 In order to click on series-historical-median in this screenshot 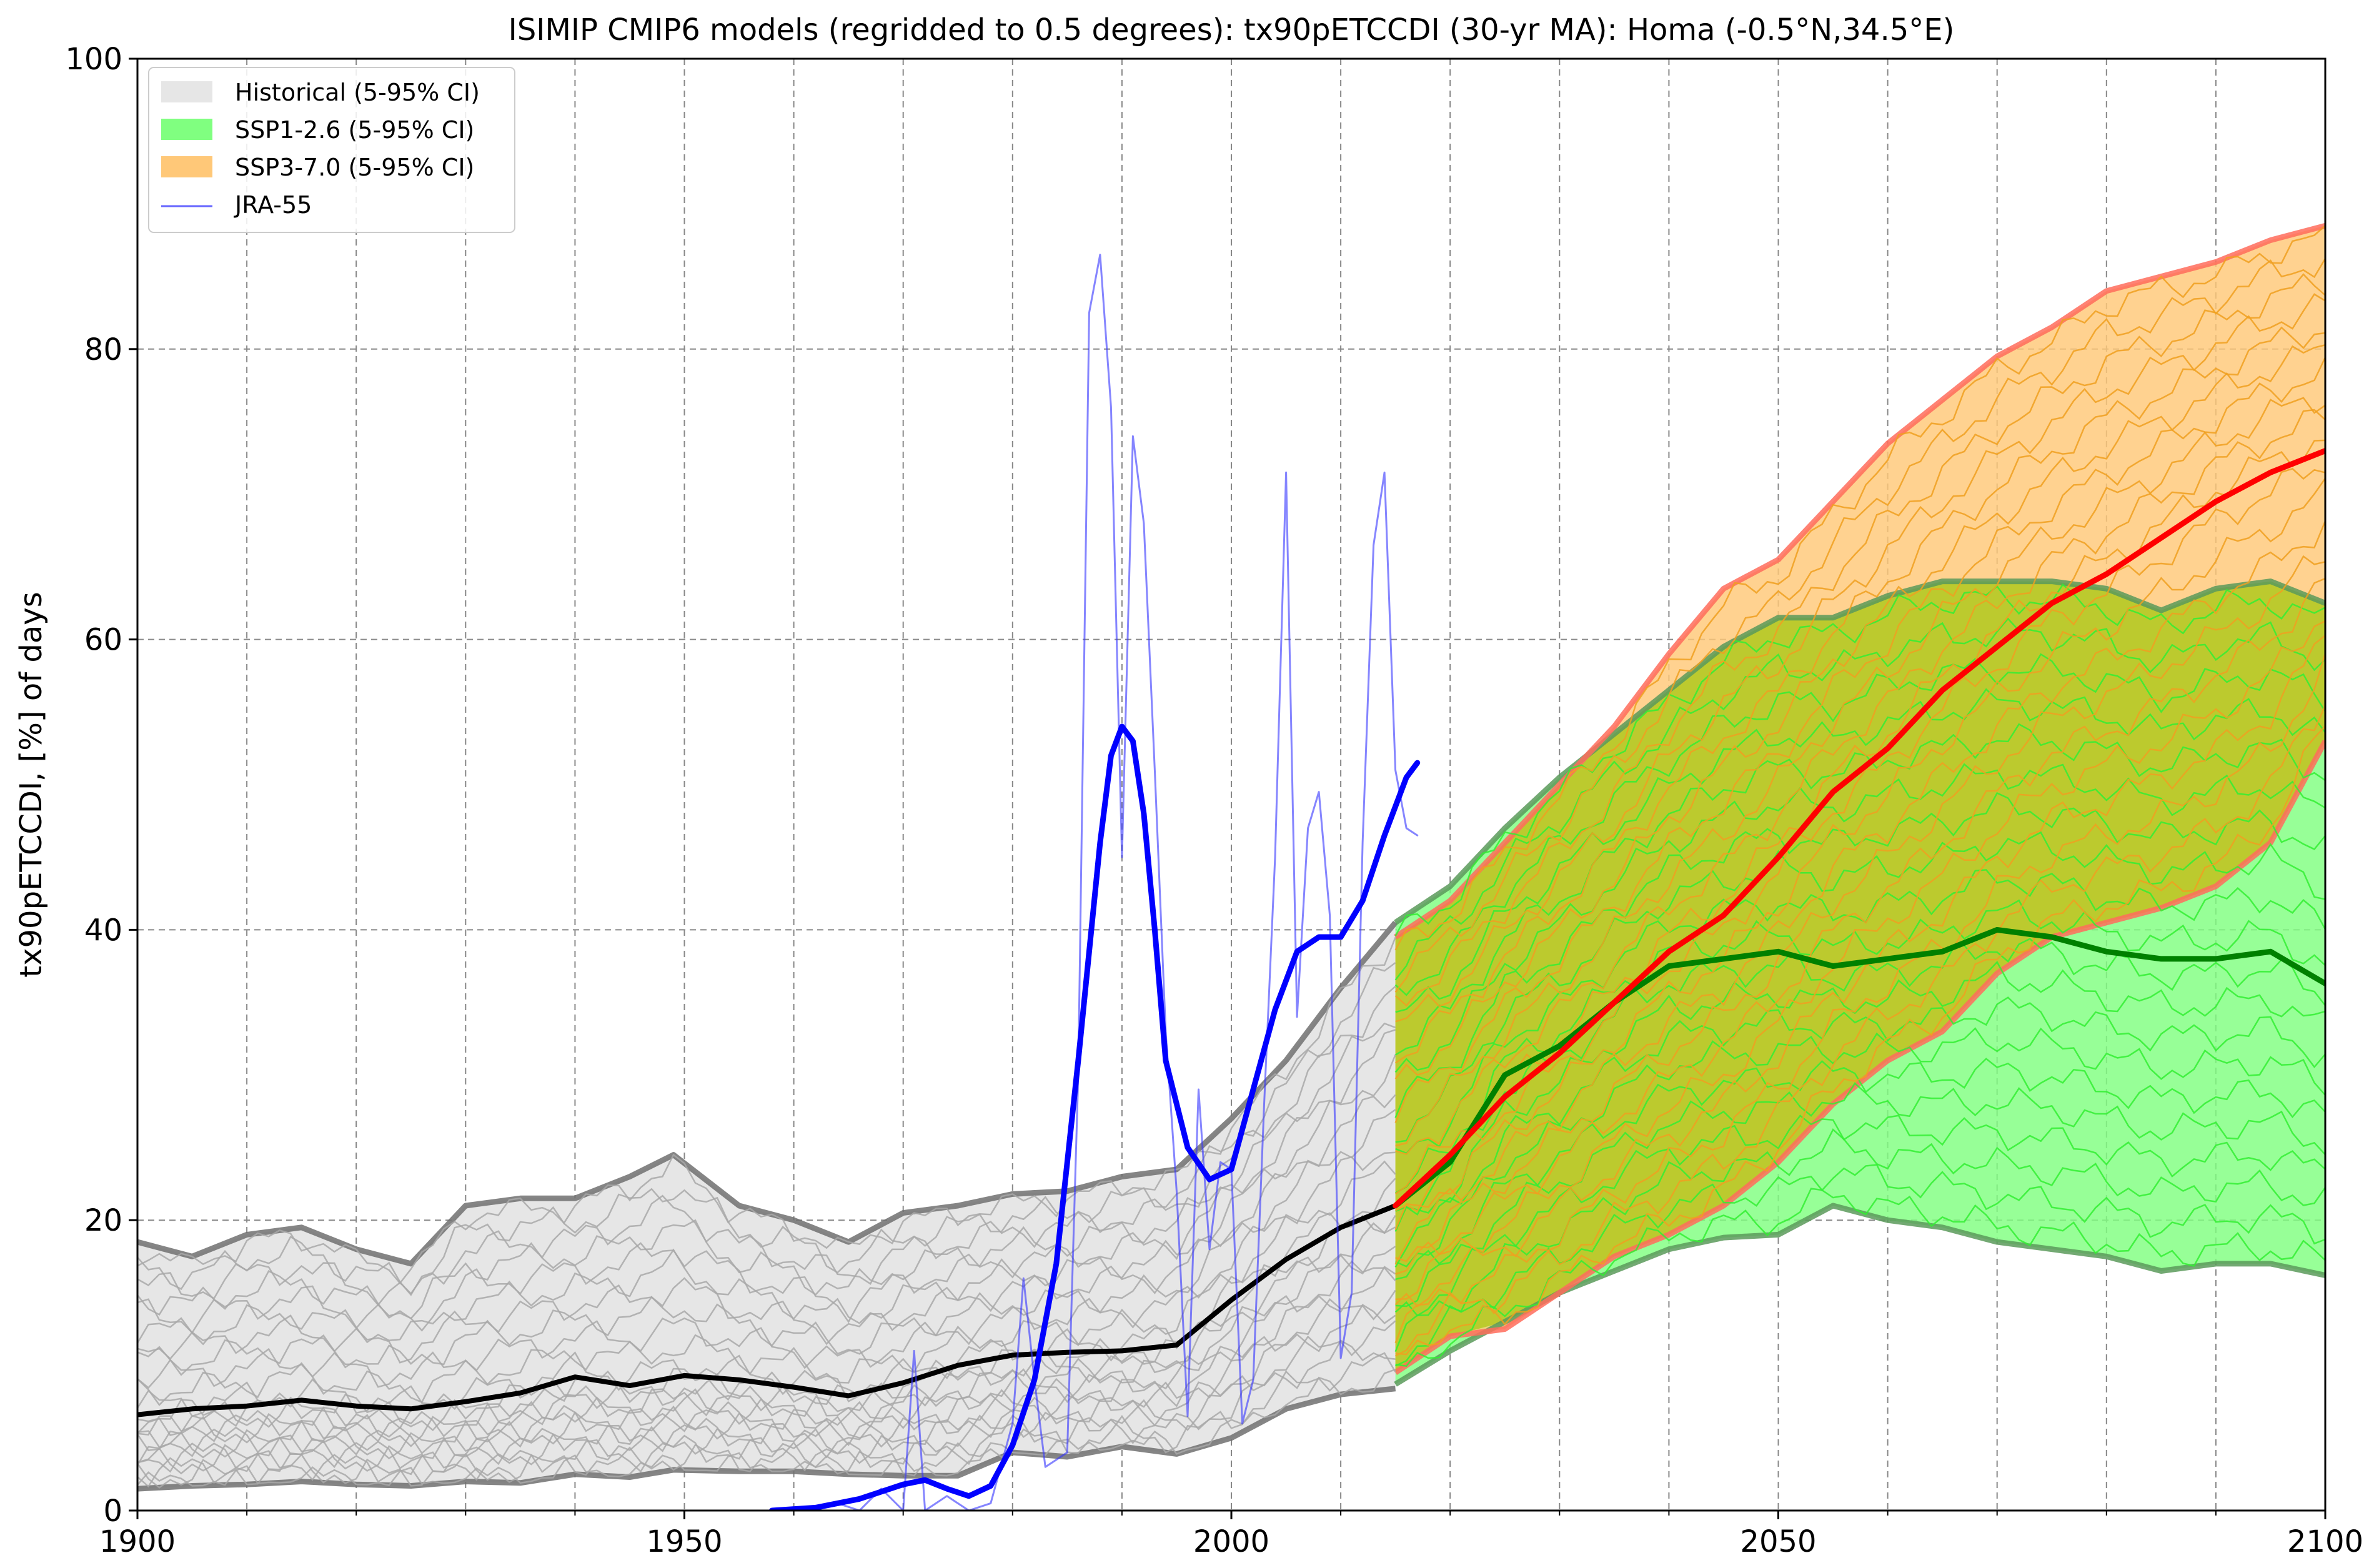, I will do `click(767, 1310)`.